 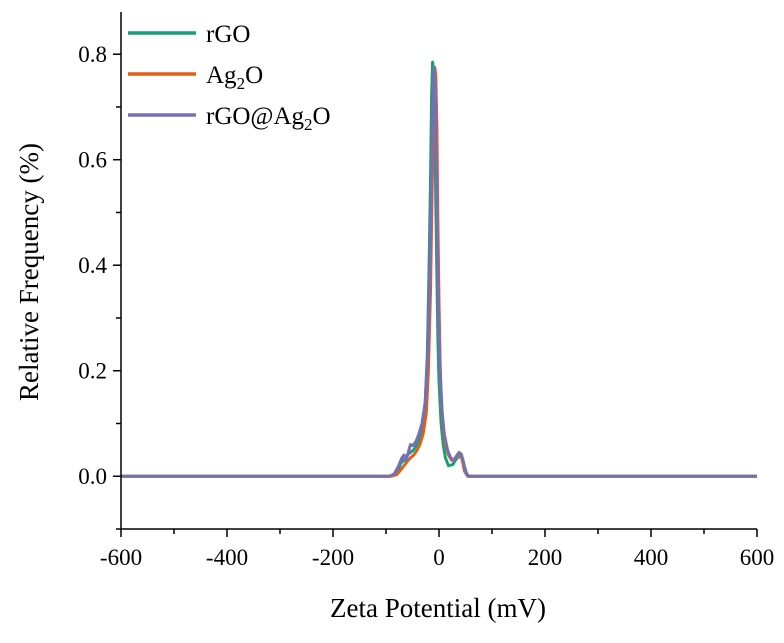 I want to click on y-axis-title: Relative Frequency (%), so click(x=29, y=272).